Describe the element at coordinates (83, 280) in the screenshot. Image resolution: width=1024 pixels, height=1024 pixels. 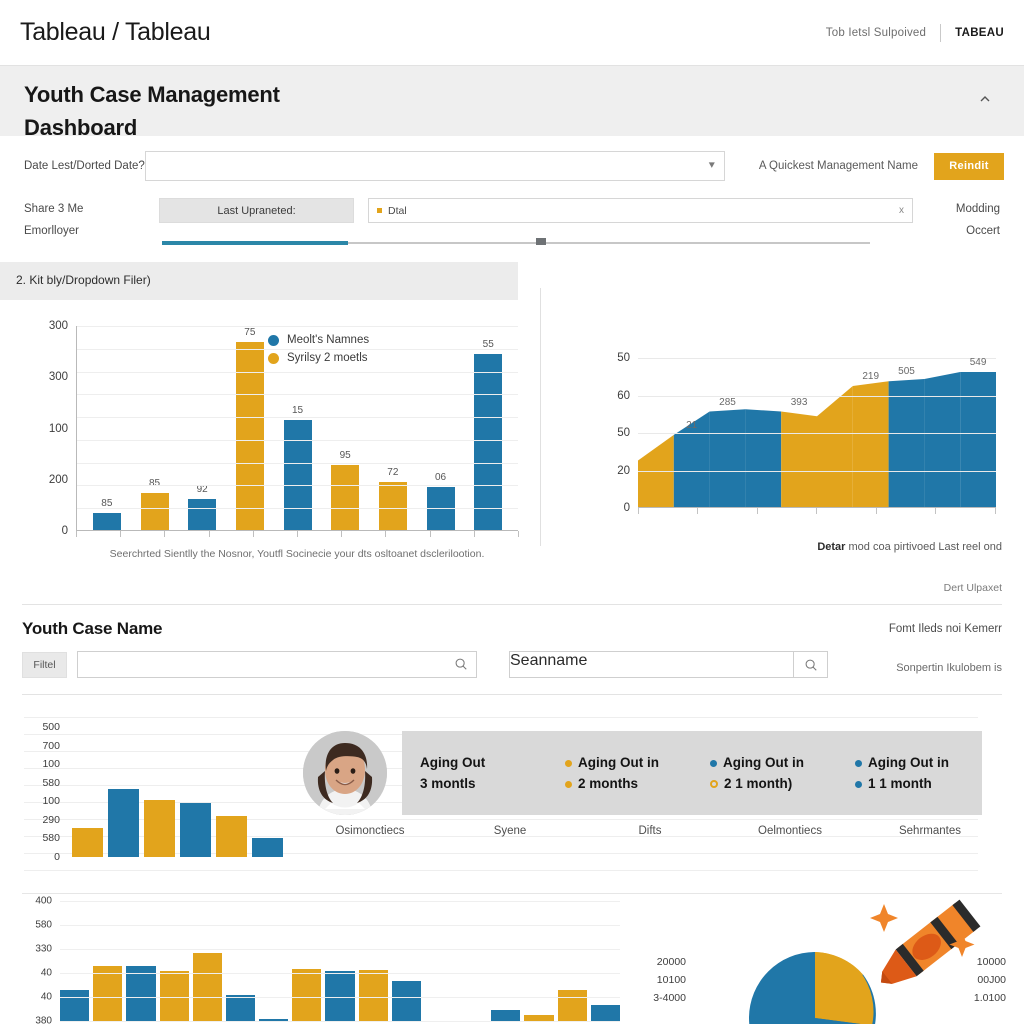
I see `dropdown-filter-label: 2. Kit bly/Dropdown Filer)` at that location.